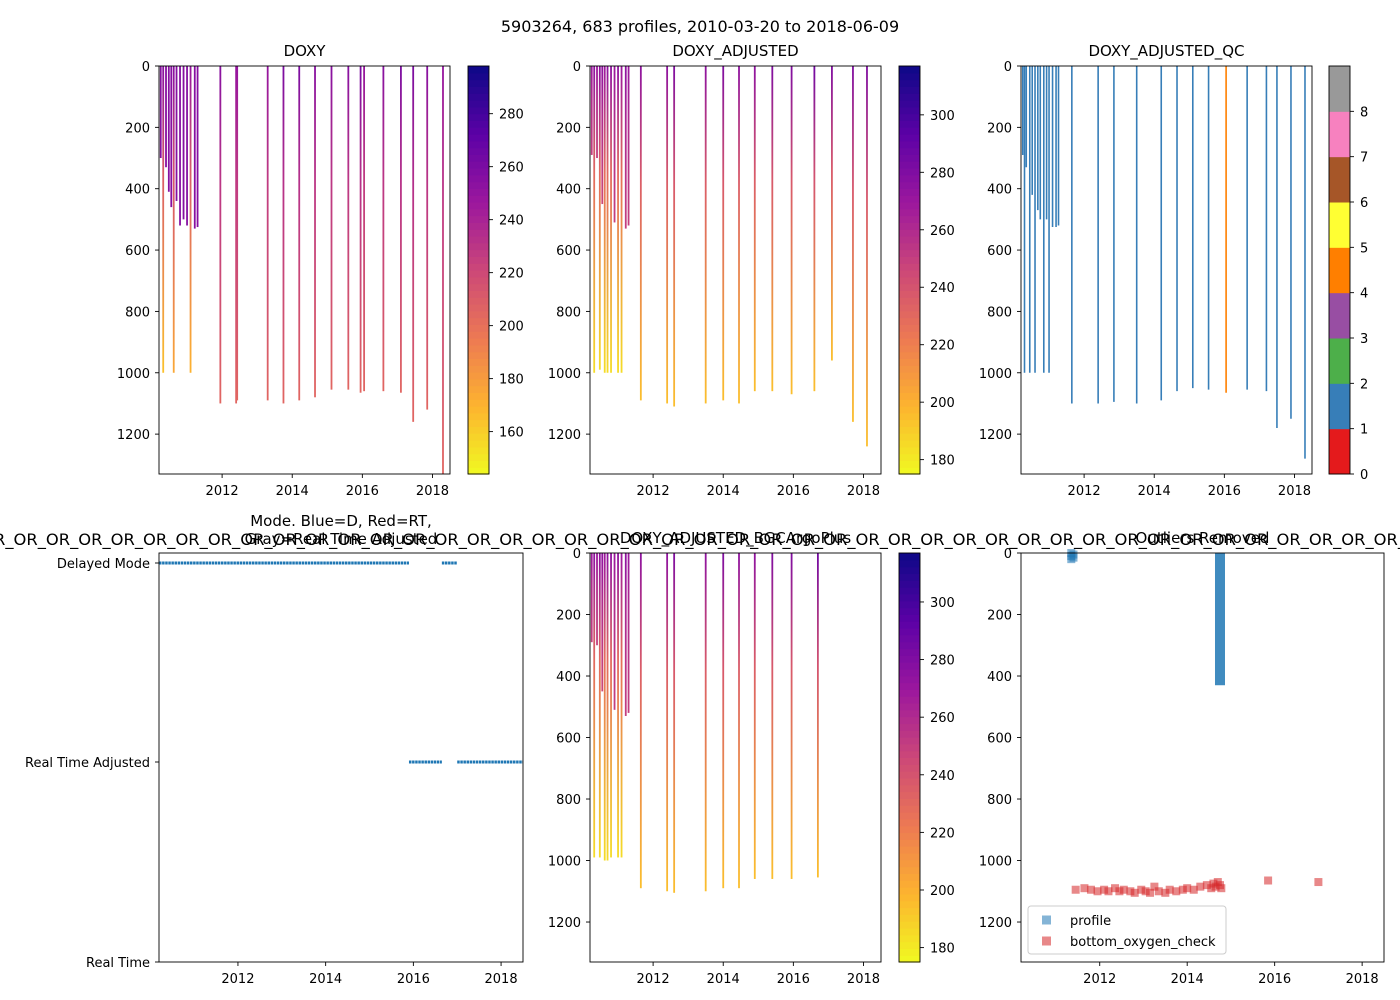  What do you see at coordinates (942, 833) in the screenshot?
I see `colorbar-tick-label: 220` at bounding box center [942, 833].